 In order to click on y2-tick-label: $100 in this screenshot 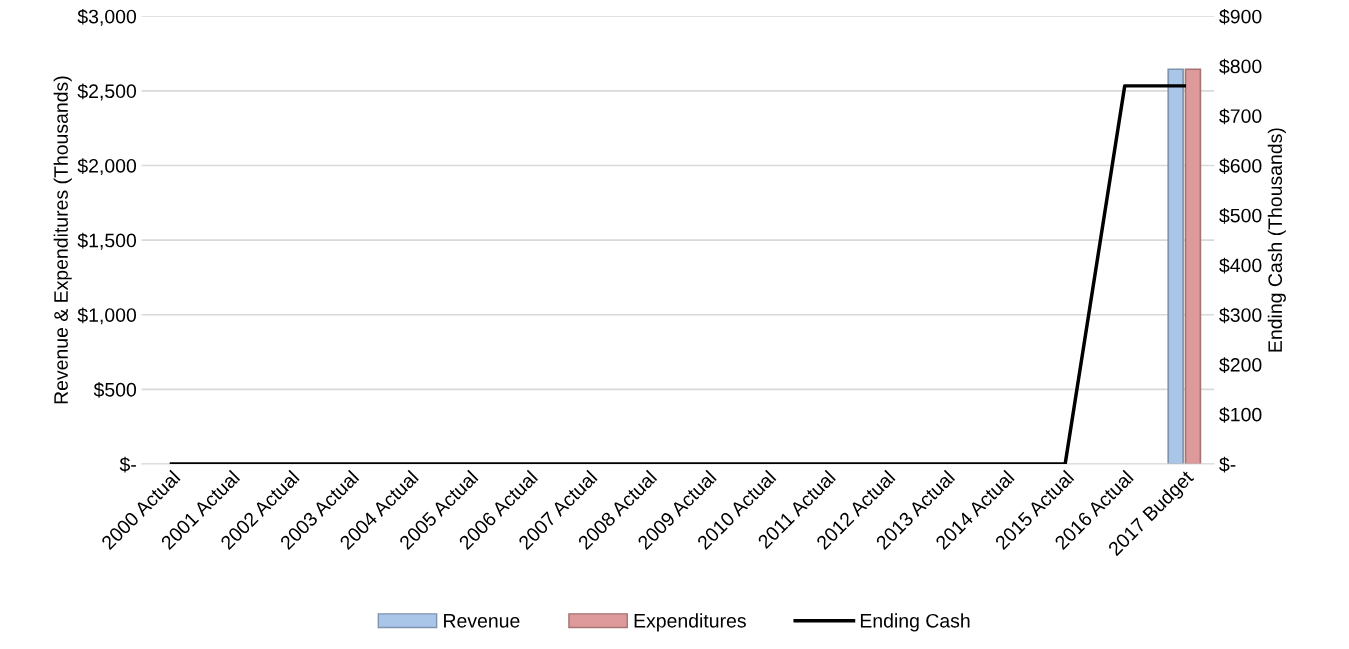, I will do `click(1240, 414)`.